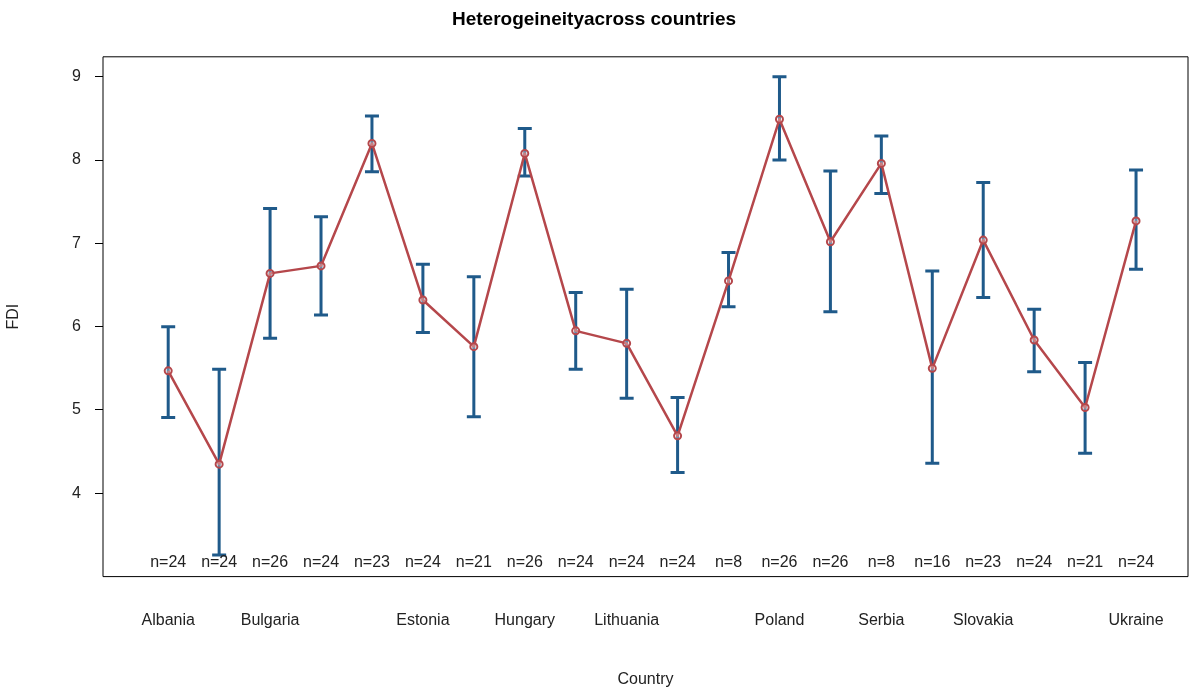 The image size is (1201, 695). Describe the element at coordinates (881, 619) in the screenshot. I see `x-tick-label: Serbia` at that location.